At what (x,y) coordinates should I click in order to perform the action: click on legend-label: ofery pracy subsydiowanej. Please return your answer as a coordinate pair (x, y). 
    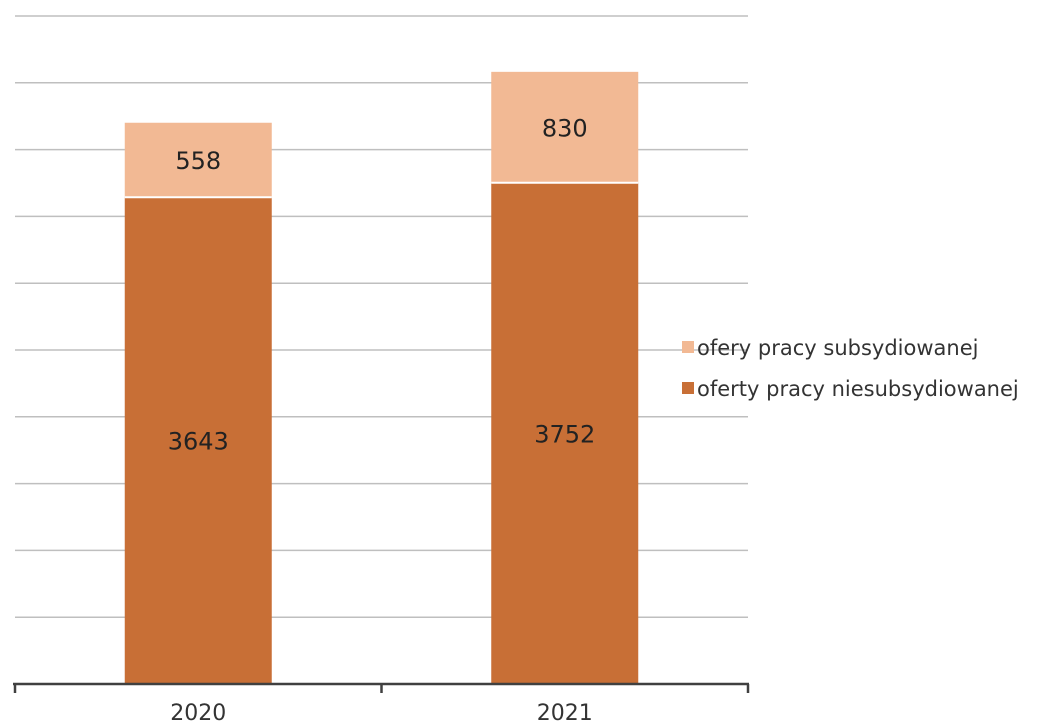
    Looking at the image, I should click on (837, 348).